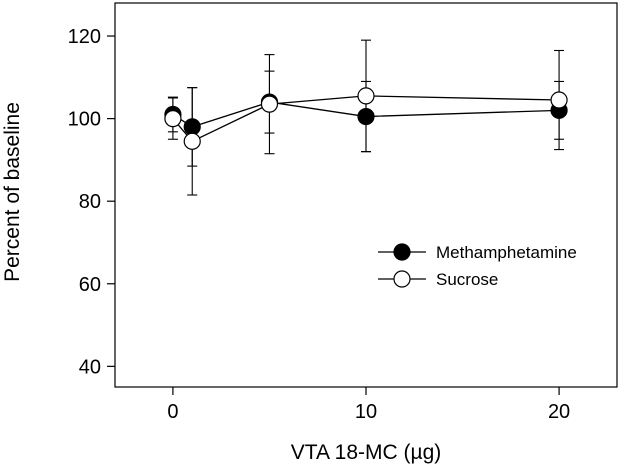 Image resolution: width=632 pixels, height=467 pixels. What do you see at coordinates (90, 367) in the screenshot?
I see `y-tick-label: 40` at bounding box center [90, 367].